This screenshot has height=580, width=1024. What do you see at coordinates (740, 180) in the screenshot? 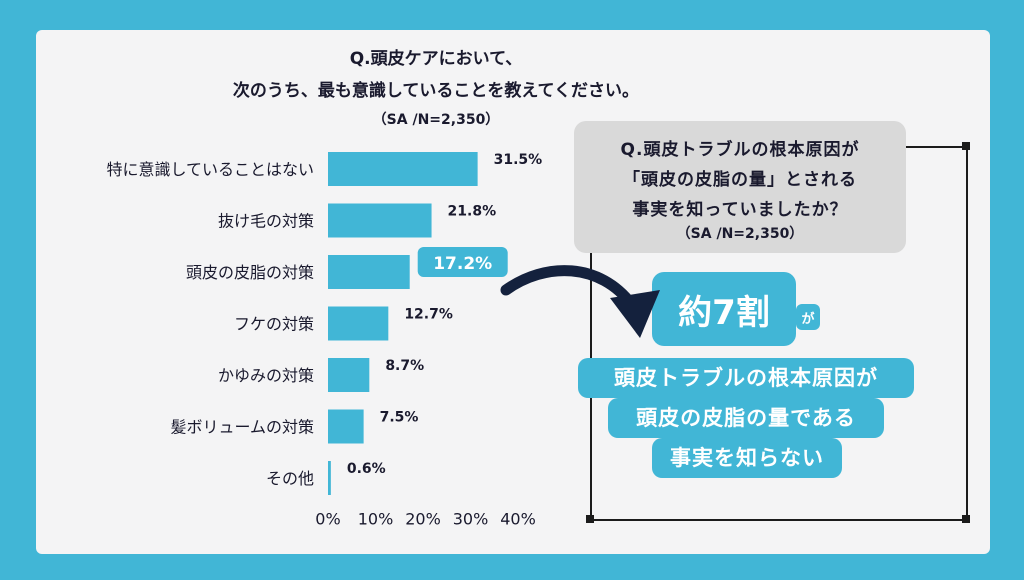
I see `callout-question-line2: 「頭皮の皮脂の量」とされる` at bounding box center [740, 180].